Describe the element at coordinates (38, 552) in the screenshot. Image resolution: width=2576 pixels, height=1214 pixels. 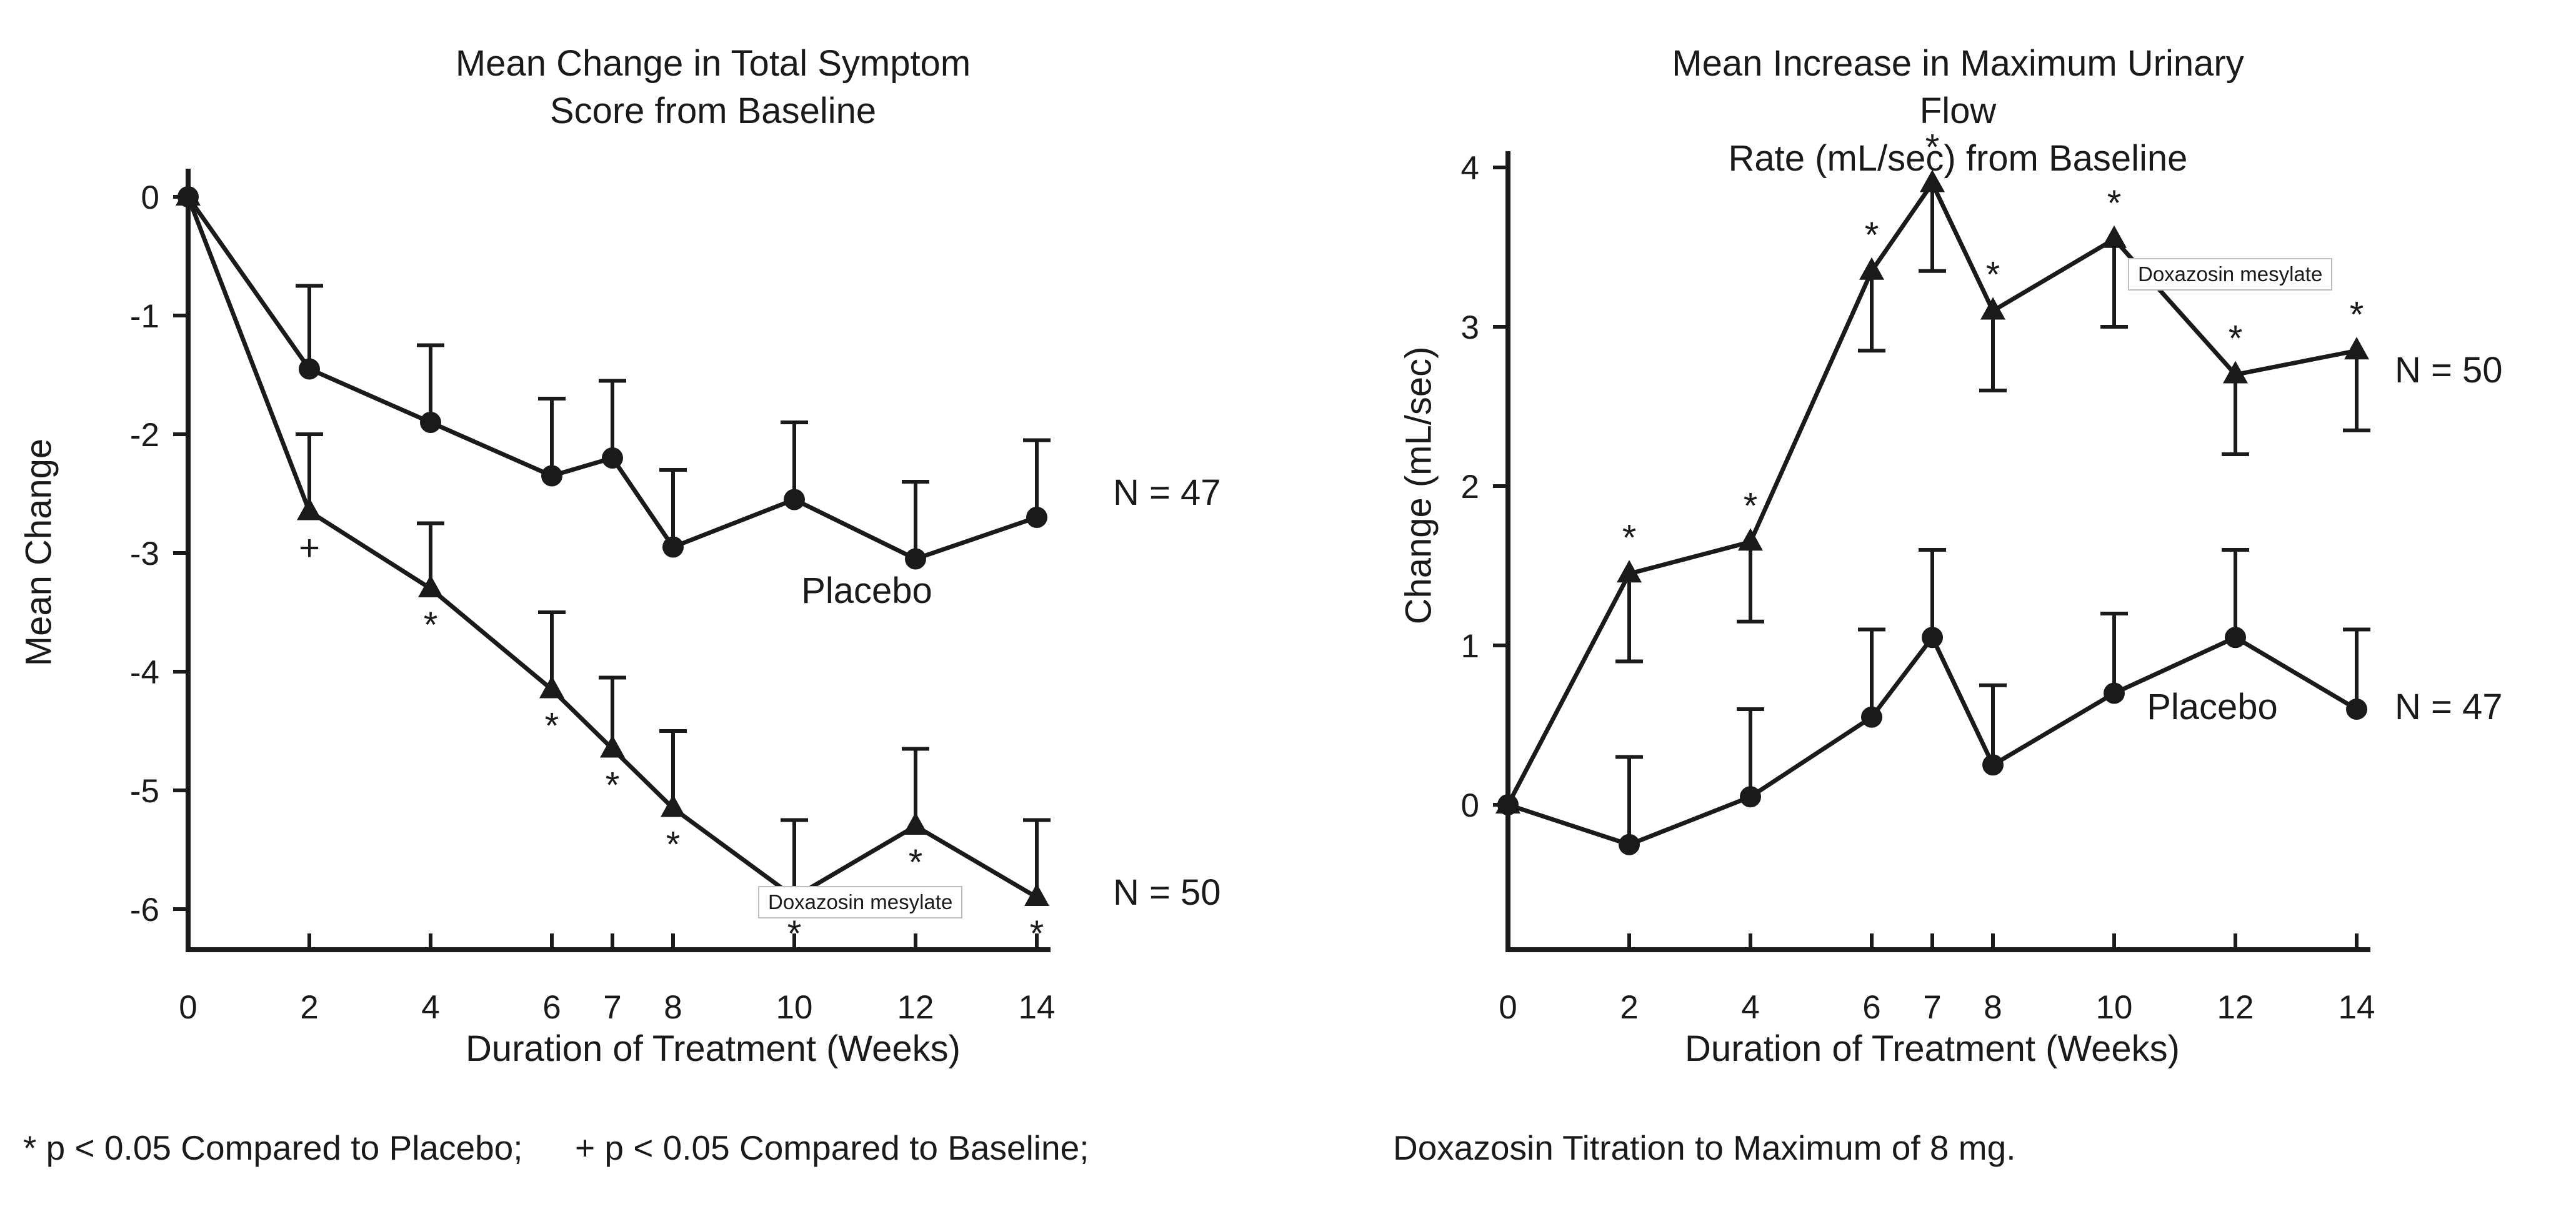
I see `left-chart-ylabel: Mean Change` at that location.